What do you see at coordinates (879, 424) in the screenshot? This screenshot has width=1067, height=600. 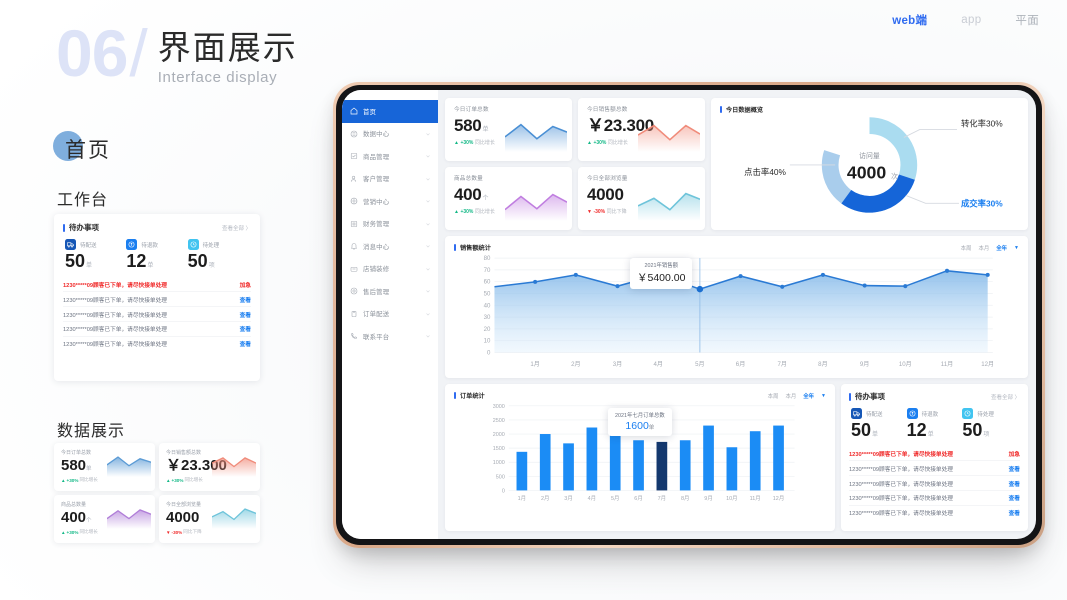 I see `app-todo-stat: 待配送 50单` at bounding box center [879, 424].